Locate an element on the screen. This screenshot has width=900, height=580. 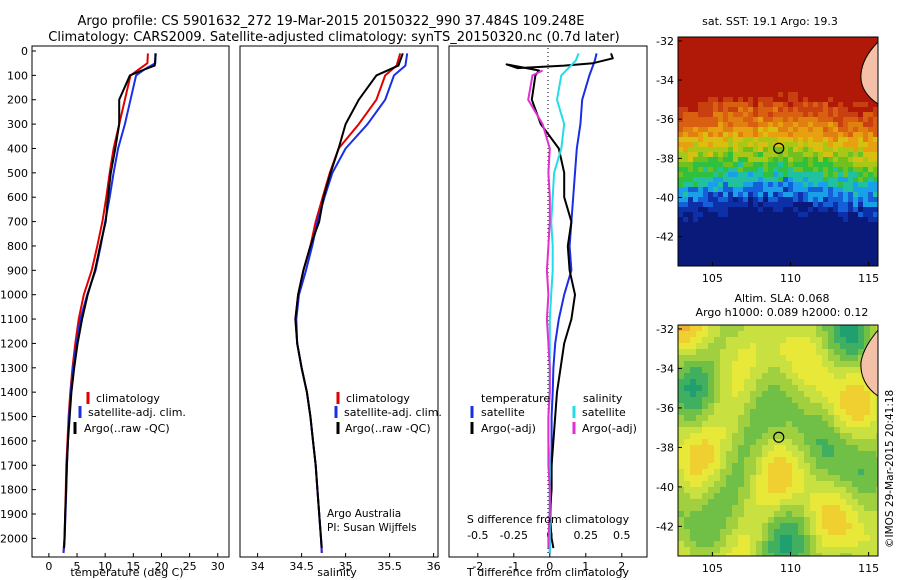
depth-tick-label: 300 is located at coordinates (17, 124).